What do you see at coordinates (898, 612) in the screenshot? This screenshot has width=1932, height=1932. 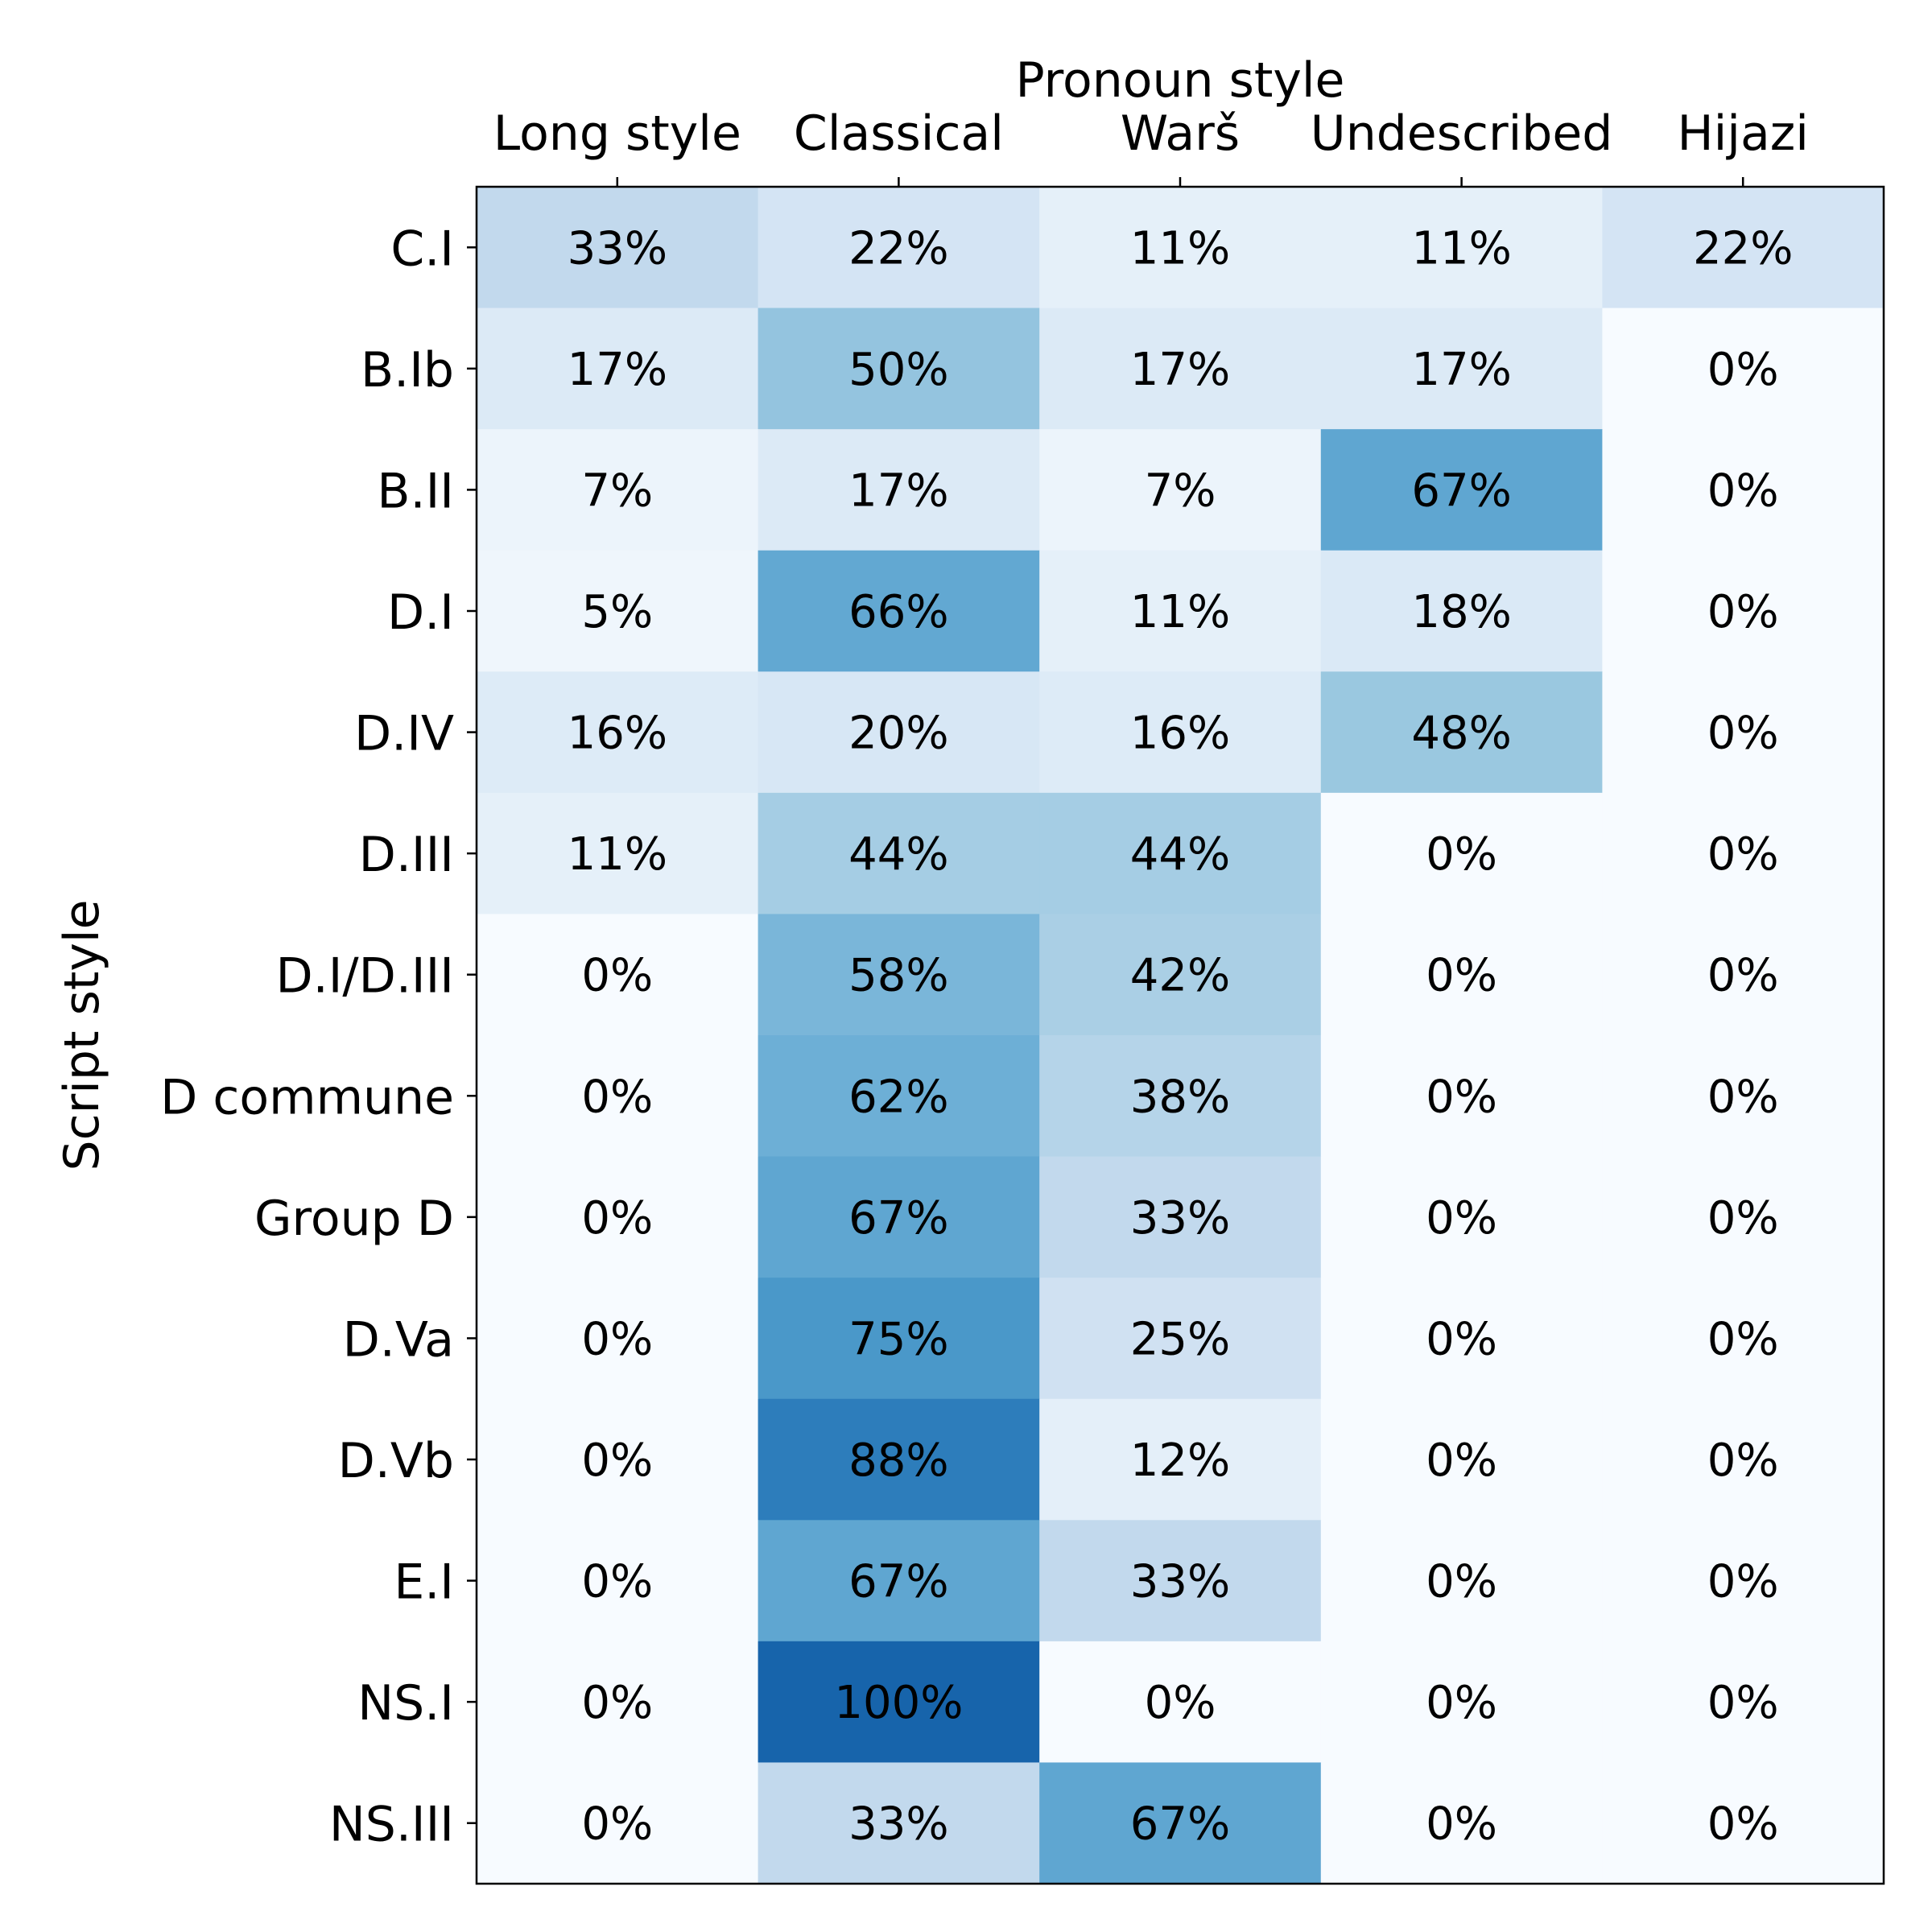 I see `cell-value-label: 66%` at bounding box center [898, 612].